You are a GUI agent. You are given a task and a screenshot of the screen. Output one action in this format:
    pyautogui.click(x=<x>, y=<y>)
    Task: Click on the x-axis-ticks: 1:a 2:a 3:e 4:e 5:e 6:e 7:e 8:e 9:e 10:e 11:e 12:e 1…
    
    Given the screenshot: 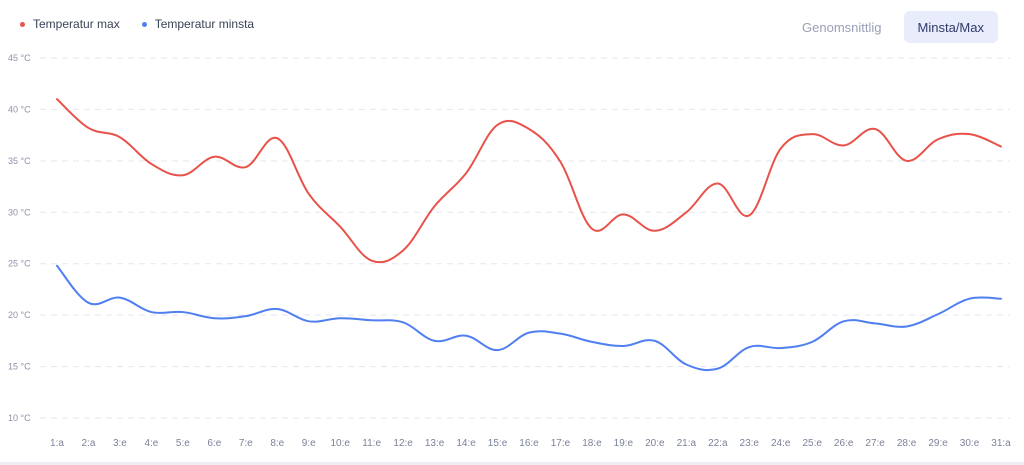 What is the action you would take?
    pyautogui.click(x=530, y=443)
    